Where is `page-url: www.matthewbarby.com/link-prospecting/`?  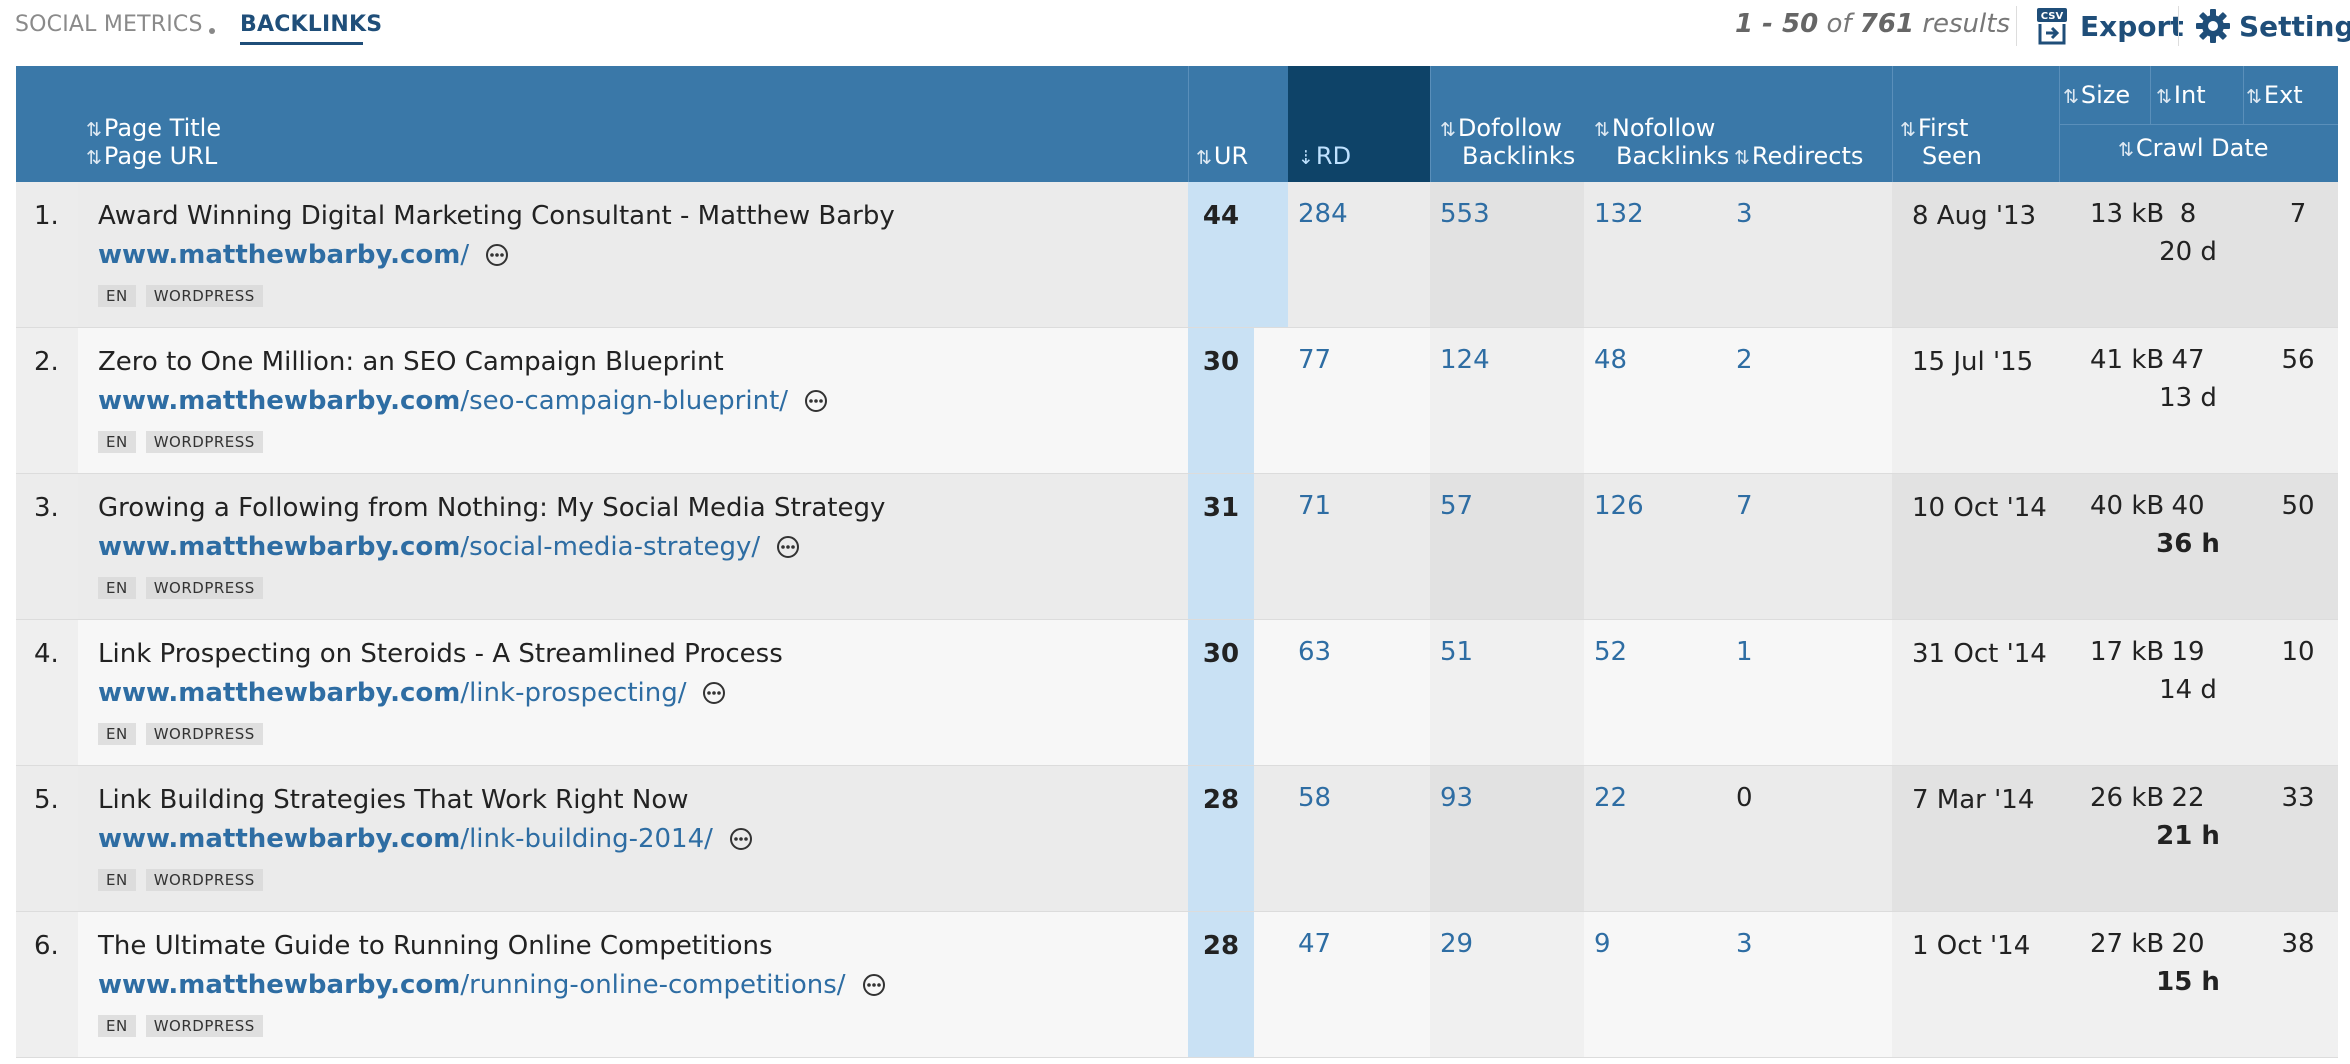
page-url: www.matthewbarby.com/link-prospecting/ is located at coordinates (412, 693).